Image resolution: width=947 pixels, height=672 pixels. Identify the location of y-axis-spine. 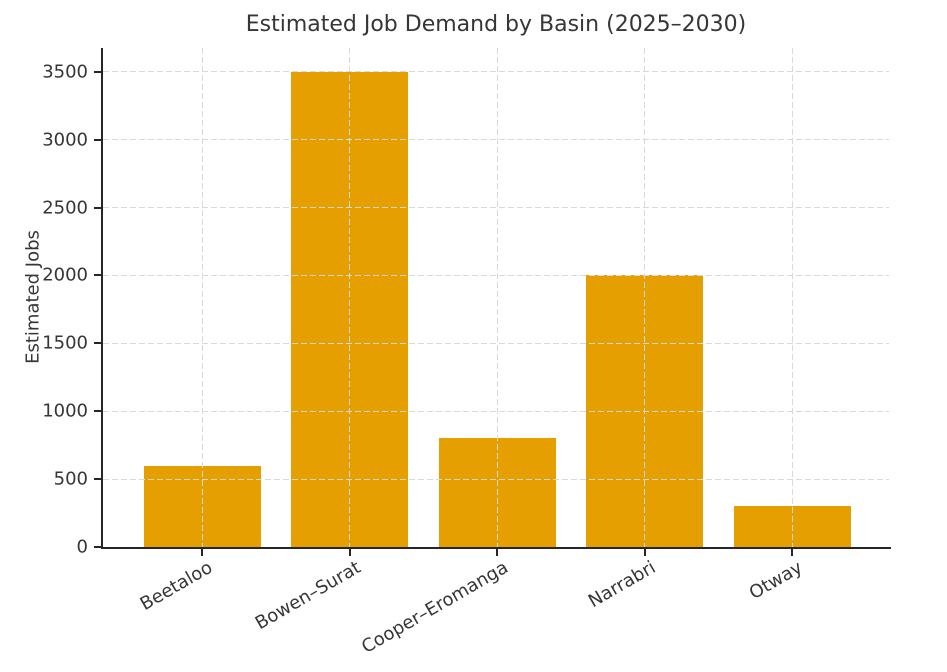
(102, 298).